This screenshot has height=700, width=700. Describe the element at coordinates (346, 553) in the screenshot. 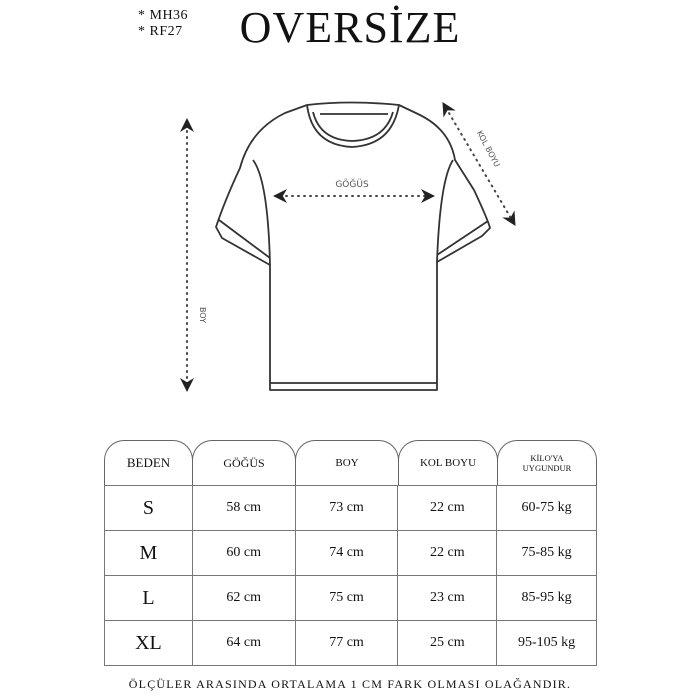

I see `value-cell: 74 cm` at that location.